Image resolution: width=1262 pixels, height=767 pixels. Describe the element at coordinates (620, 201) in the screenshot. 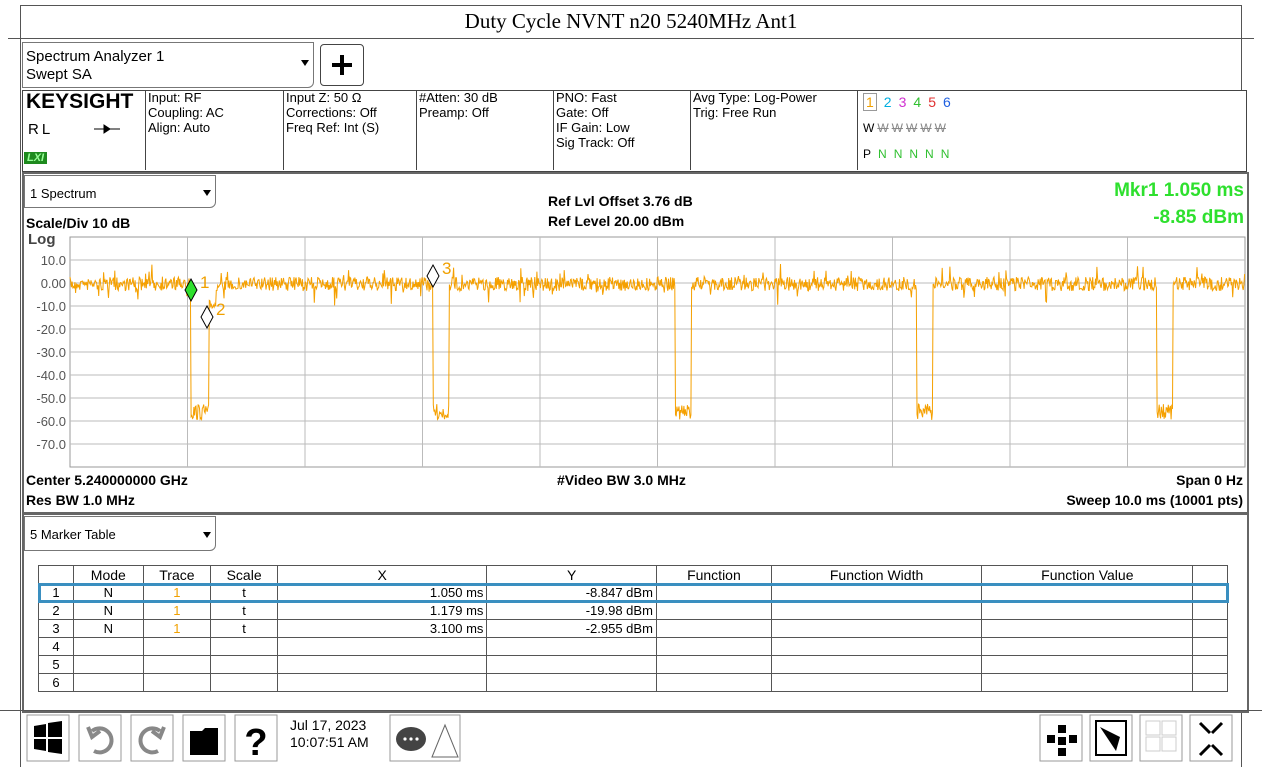

I see `ref-offset: Ref Lvl Offset 3.76 dB` at that location.